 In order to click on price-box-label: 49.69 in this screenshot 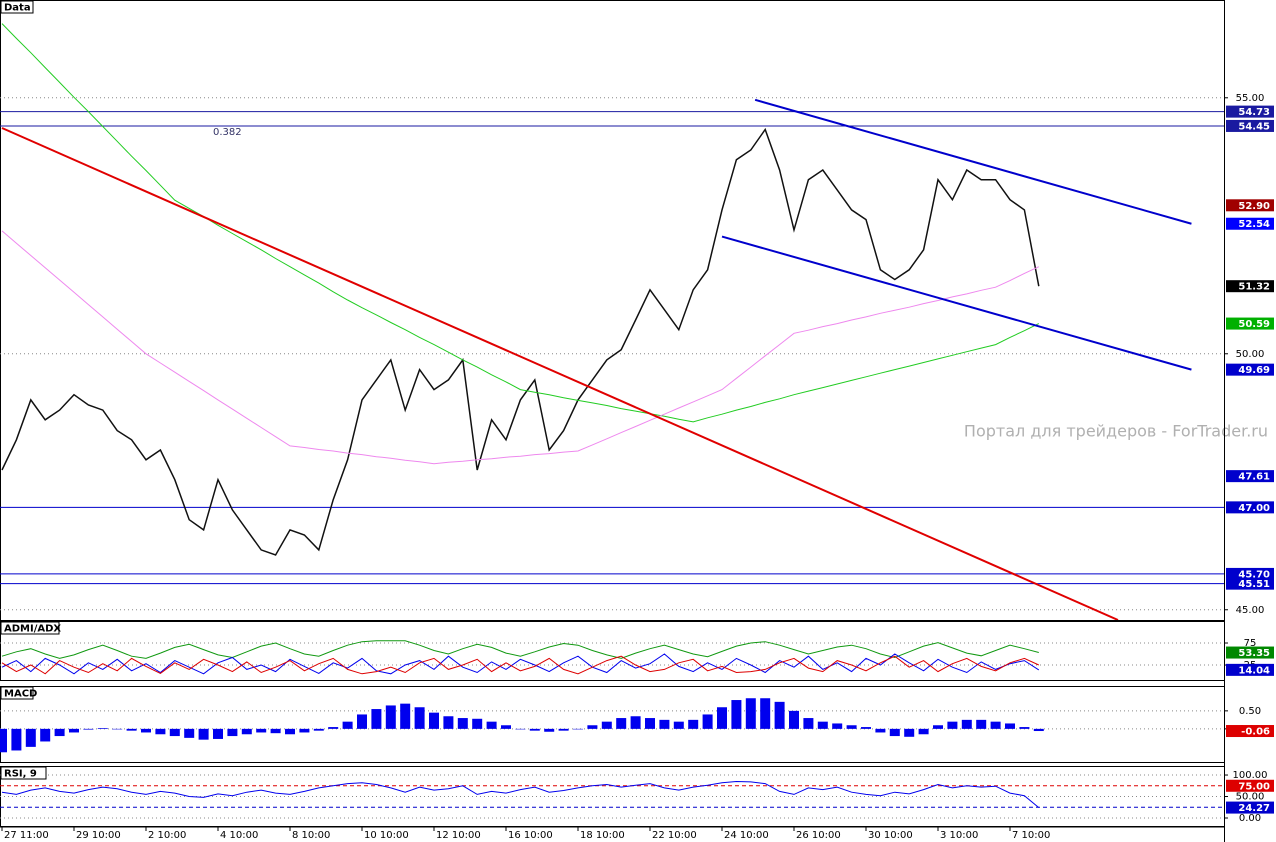, I will do `click(1254, 370)`.